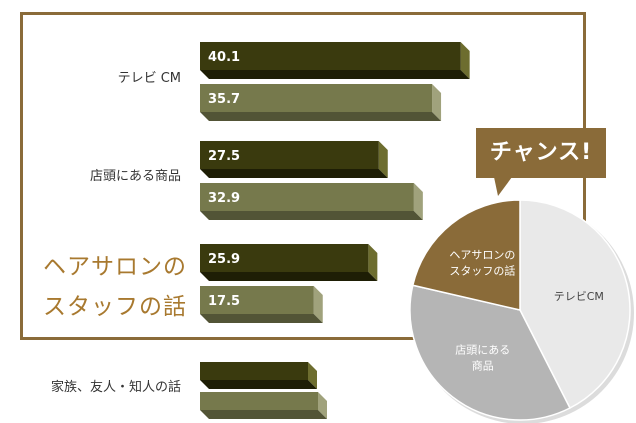 This screenshot has width=636, height=423. Describe the element at coordinates (224, 259) in the screenshot. I see `bar-value-label: 25.9` at that location.